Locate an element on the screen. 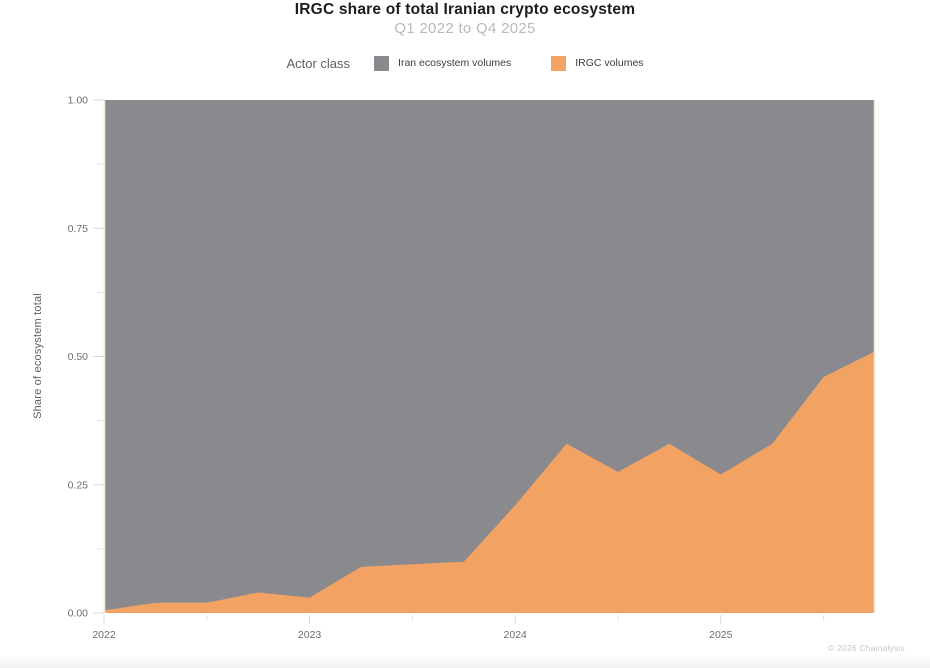 The height and width of the screenshot is (668, 930). y-tick-label: 0.50 is located at coordinates (78, 357).